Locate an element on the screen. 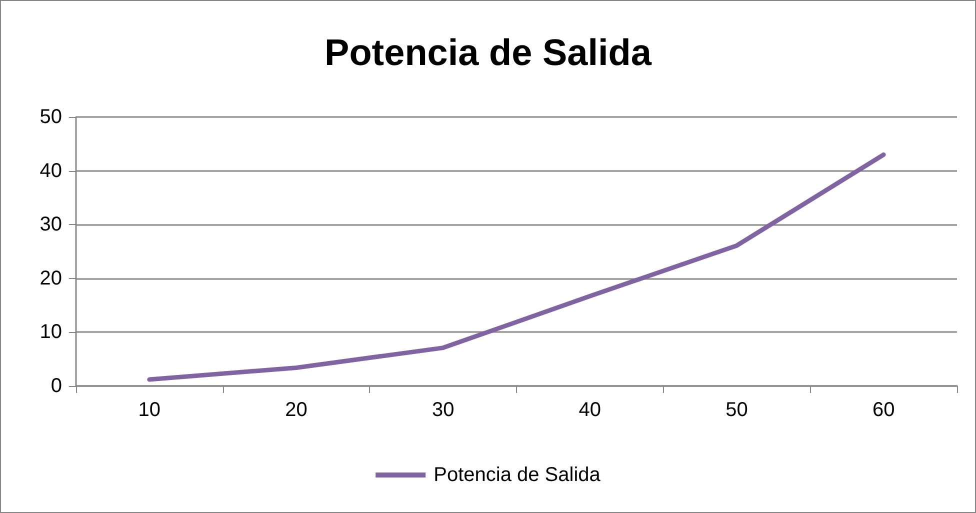 The width and height of the screenshot is (976, 513). y-tick-label: 10 is located at coordinates (51, 332).